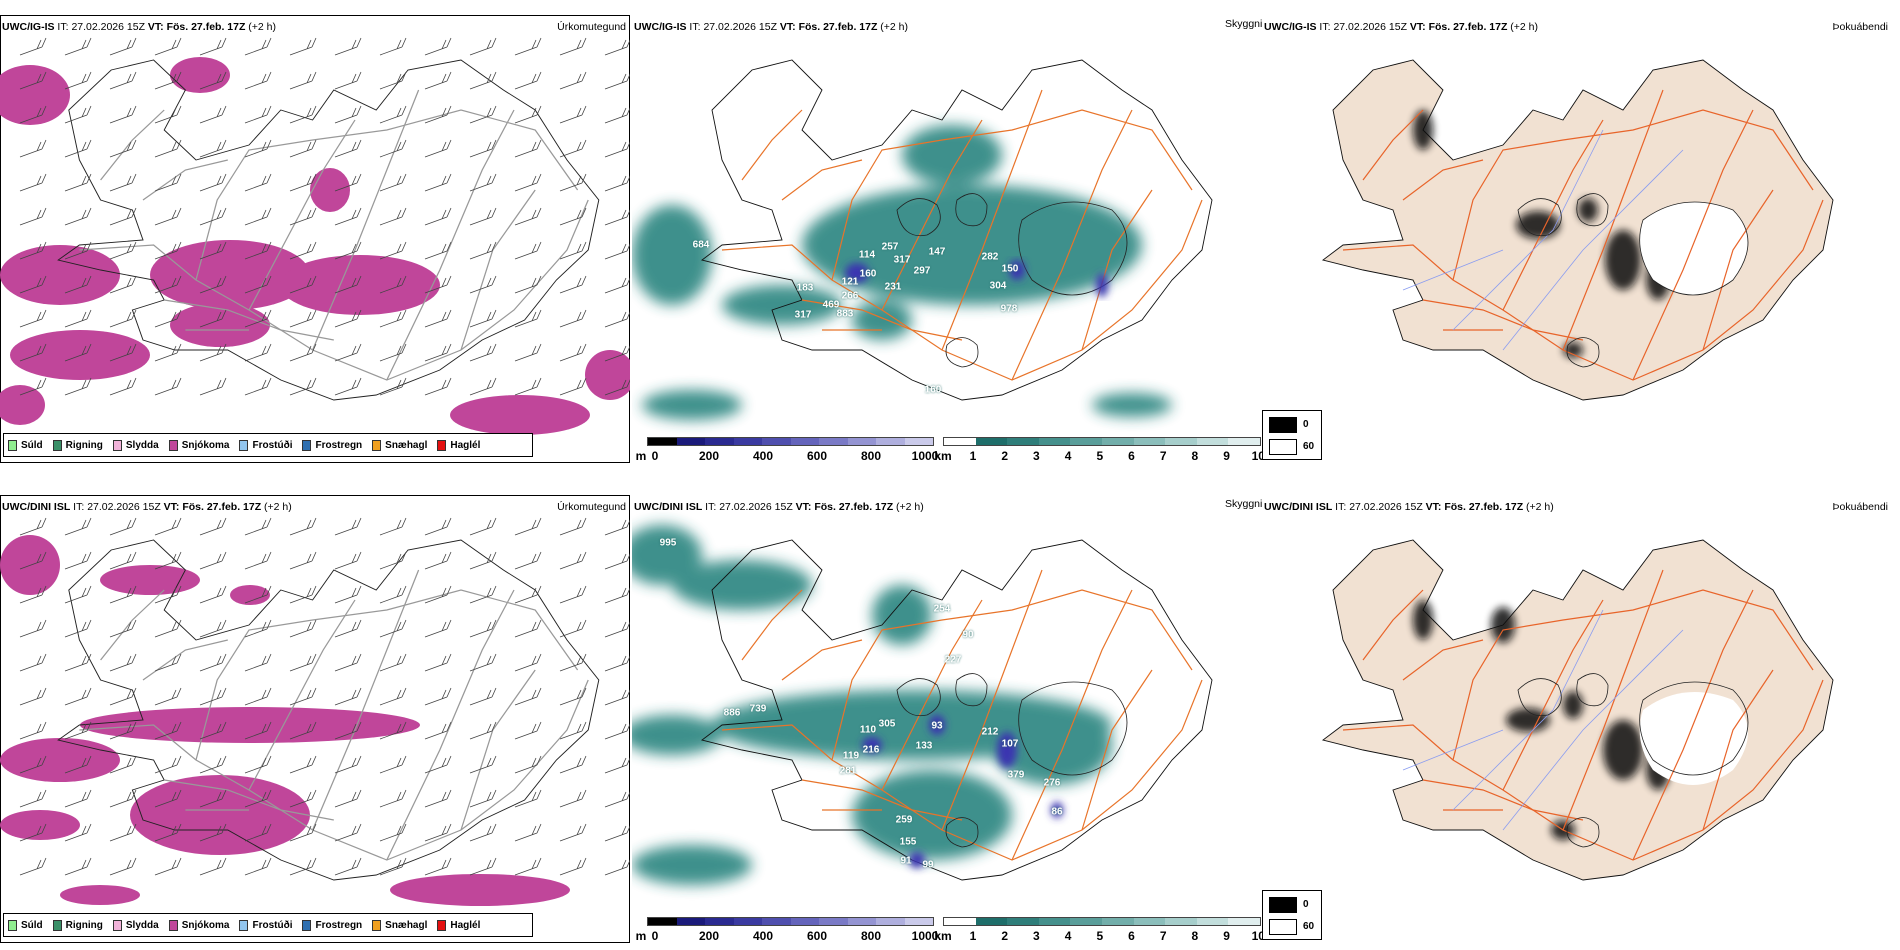  What do you see at coordinates (942, 609) in the screenshot?
I see `depth-label: 254` at bounding box center [942, 609].